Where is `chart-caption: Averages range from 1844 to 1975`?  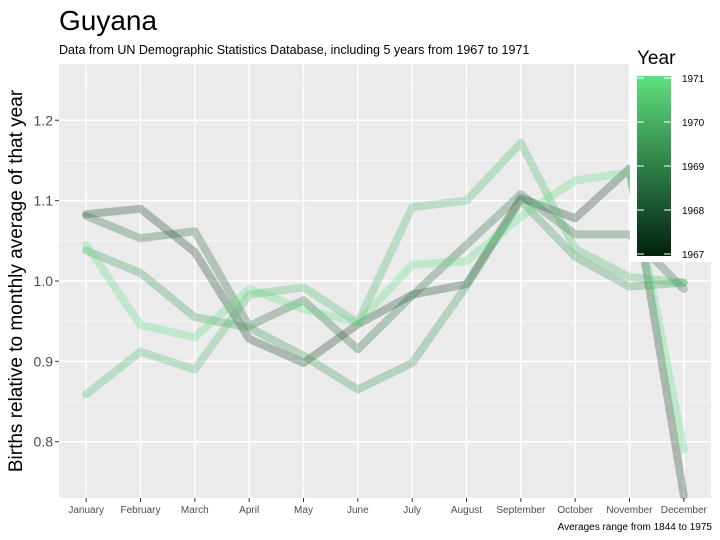
chart-caption: Averages range from 1844 to 1975 is located at coordinates (635, 527).